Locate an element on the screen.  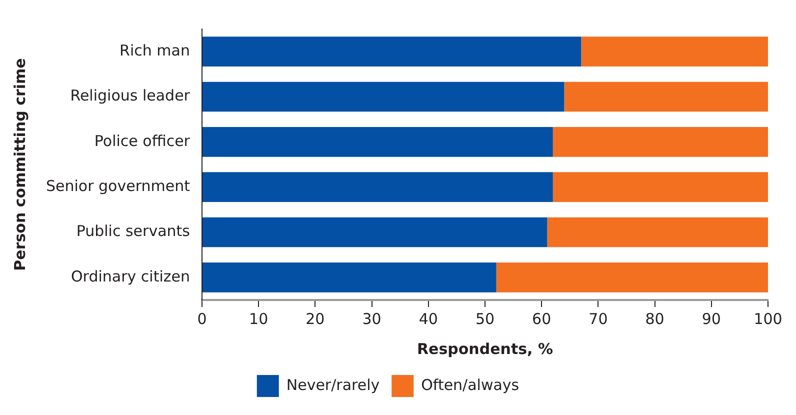
x-tick-label: 60 is located at coordinates (542, 319).